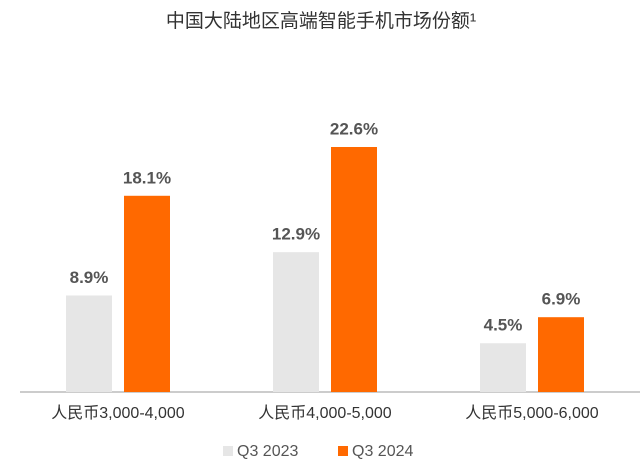 The image size is (643, 475). Describe the element at coordinates (147, 177) in the screenshot. I see `data-label: 18.1%` at that location.